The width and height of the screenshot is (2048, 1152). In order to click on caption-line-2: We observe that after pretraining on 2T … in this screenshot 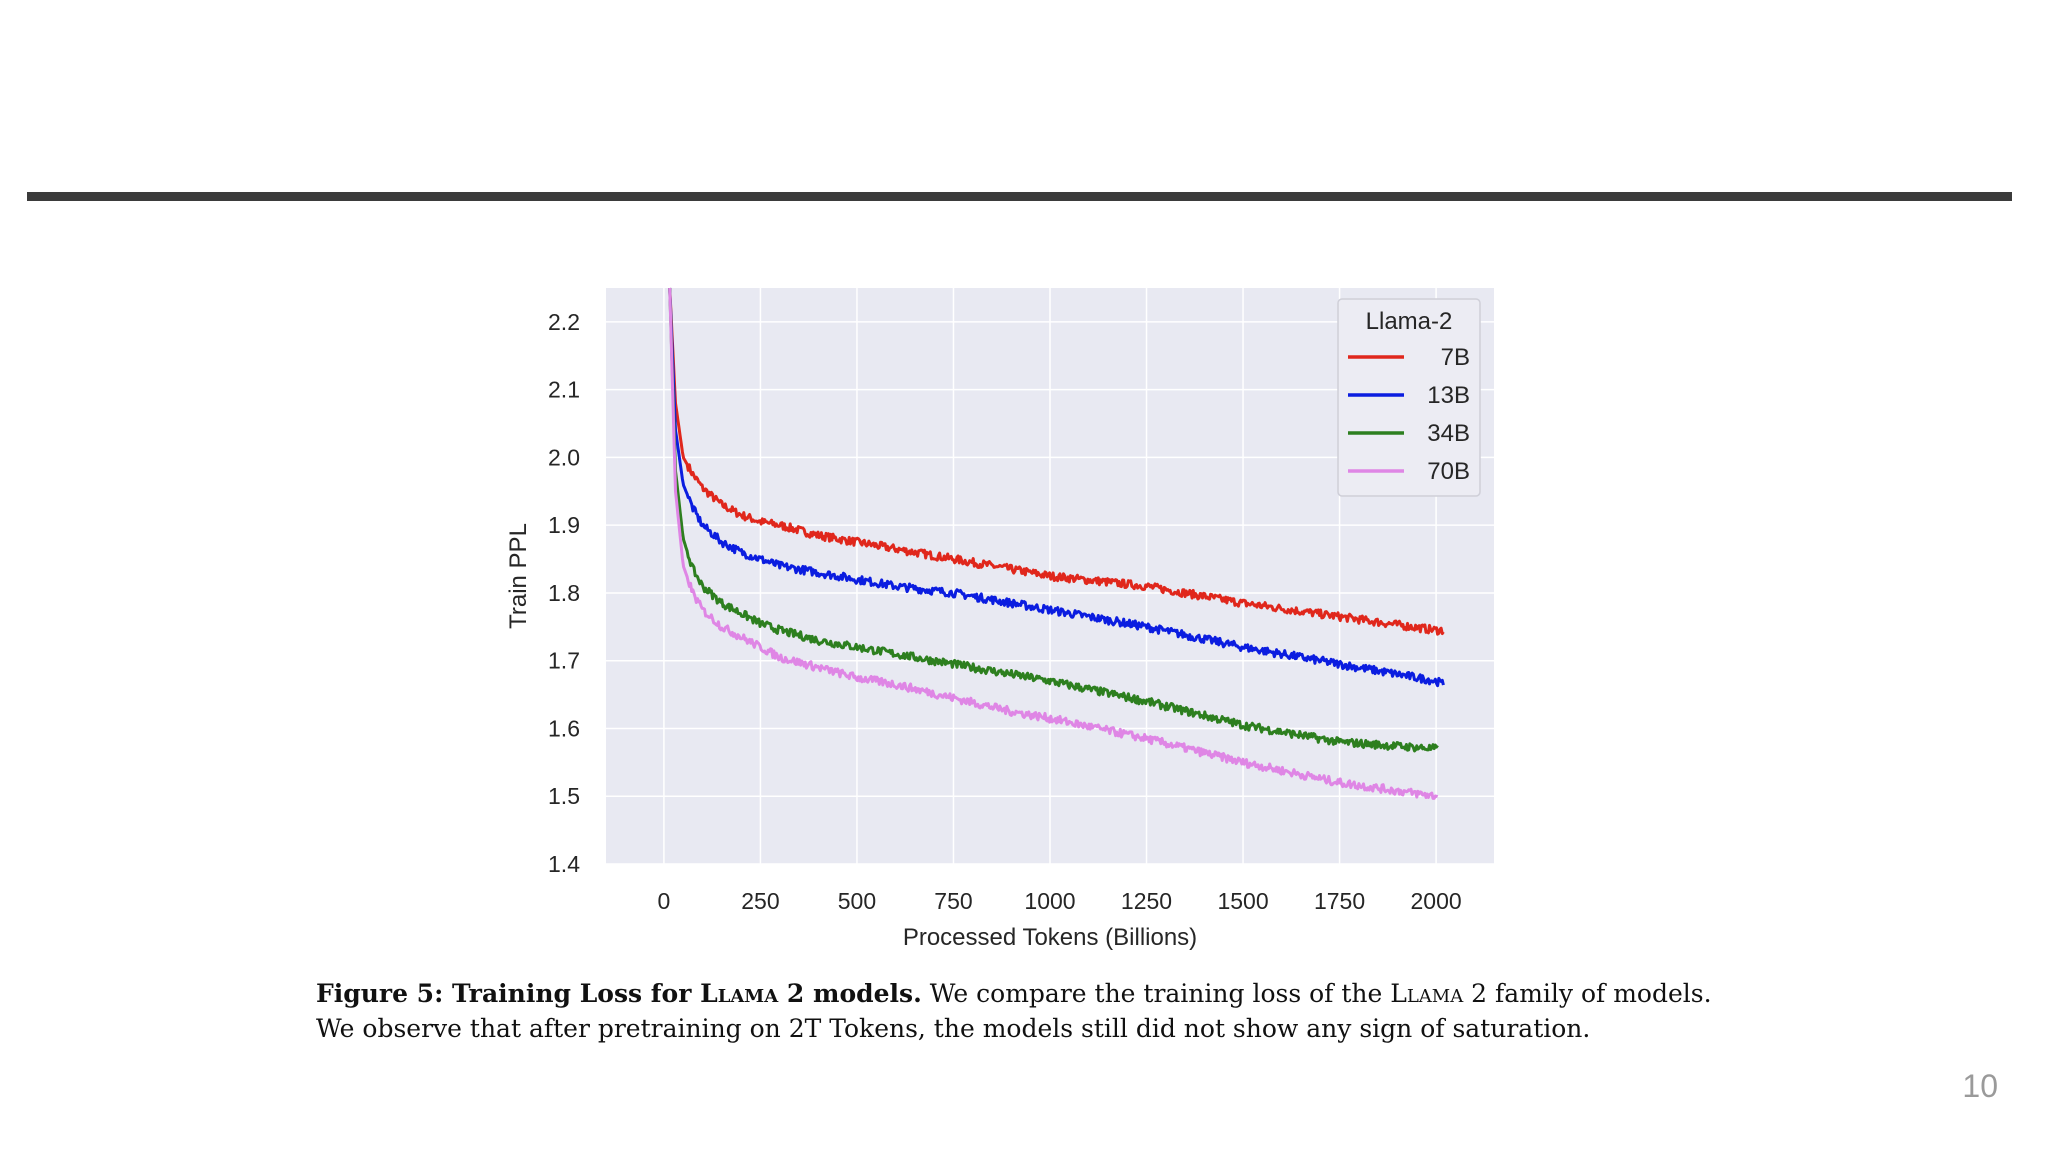, I will do `click(953, 1028)`.